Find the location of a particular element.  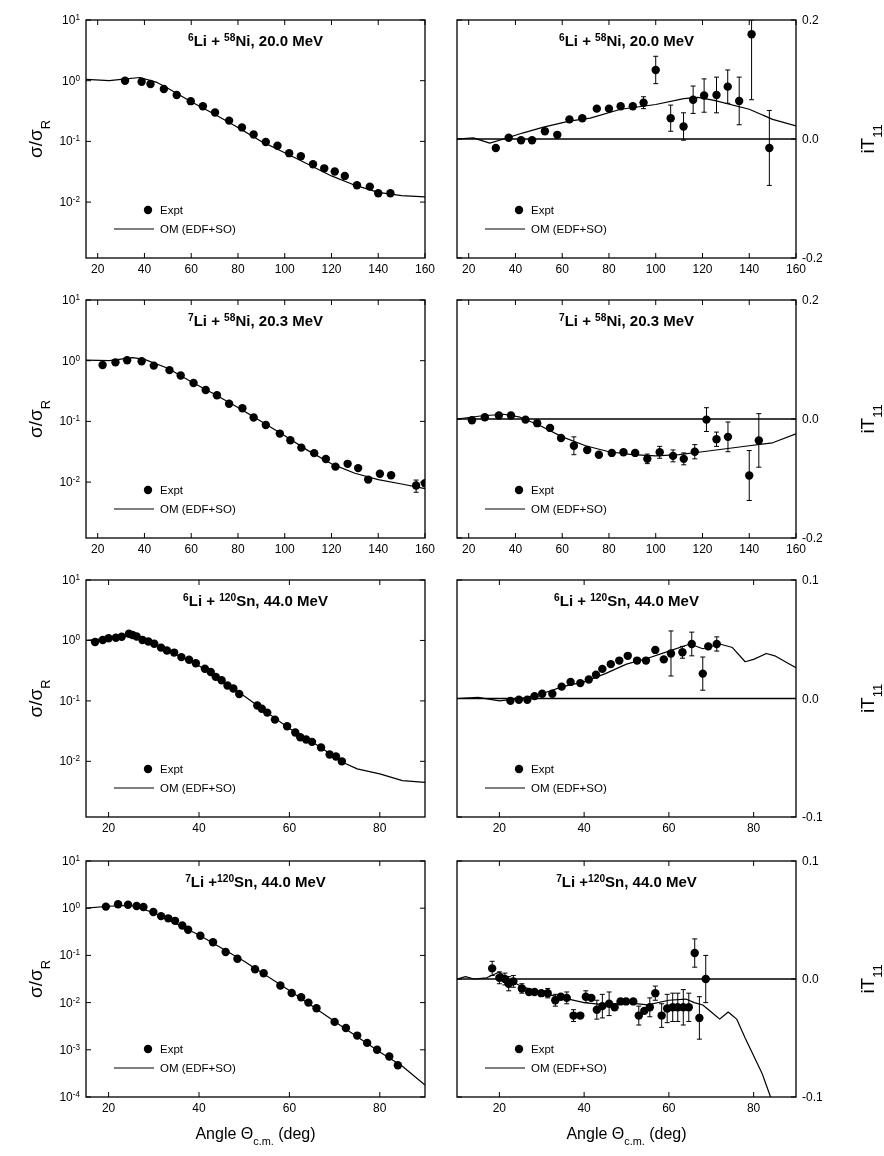

y-tick-label: 10$^{-3}$ is located at coordinates (70, 1049).